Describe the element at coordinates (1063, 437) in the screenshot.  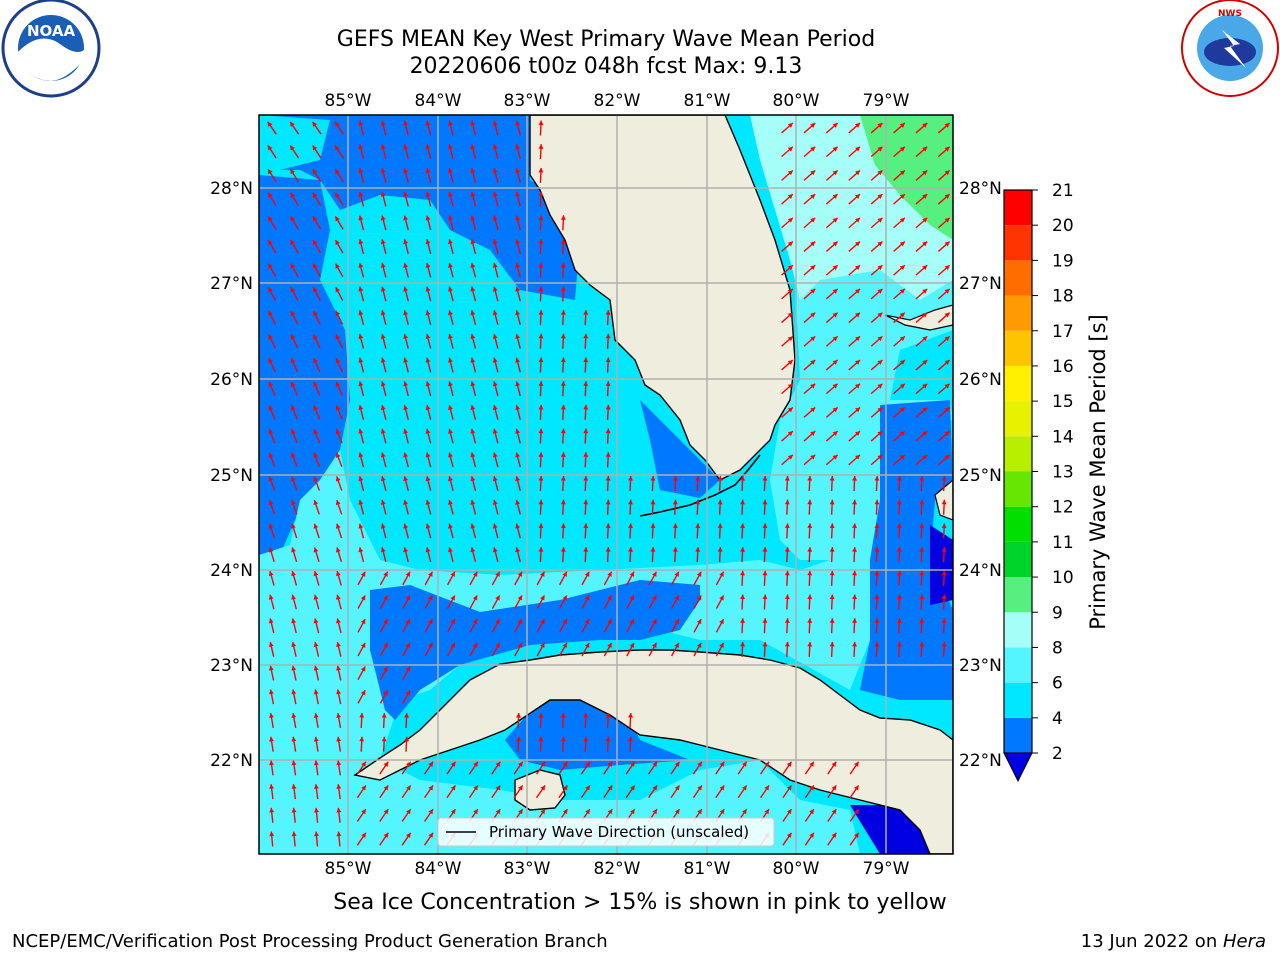
I see `colorbar-tick-label: 14` at that location.